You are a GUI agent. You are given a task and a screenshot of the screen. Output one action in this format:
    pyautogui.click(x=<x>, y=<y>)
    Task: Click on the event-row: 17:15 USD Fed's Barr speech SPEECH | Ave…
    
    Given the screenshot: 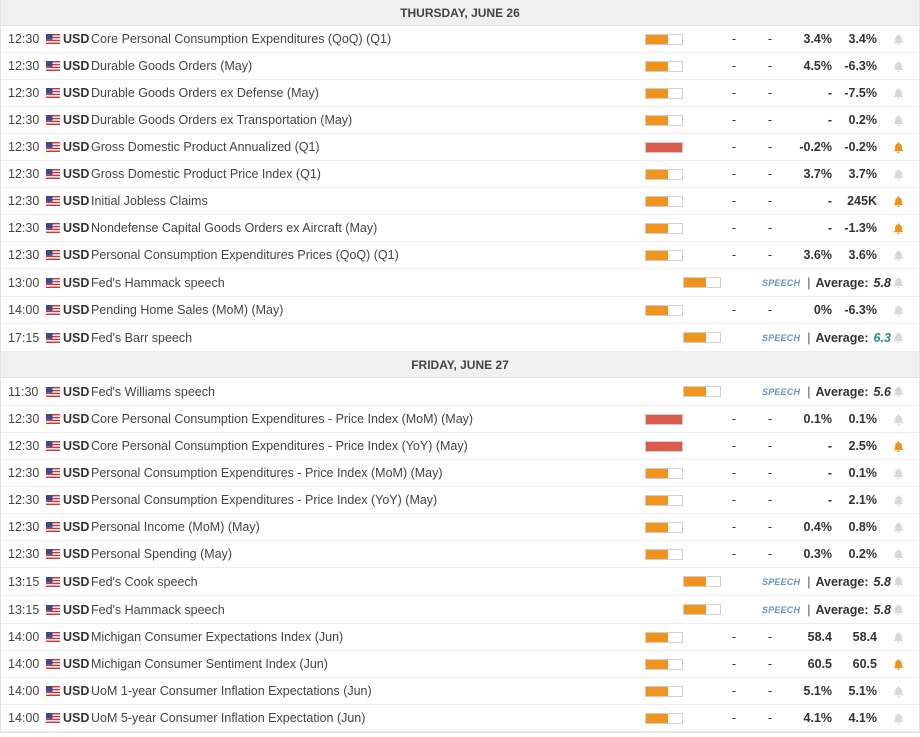 What is the action you would take?
    pyautogui.click(x=460, y=338)
    